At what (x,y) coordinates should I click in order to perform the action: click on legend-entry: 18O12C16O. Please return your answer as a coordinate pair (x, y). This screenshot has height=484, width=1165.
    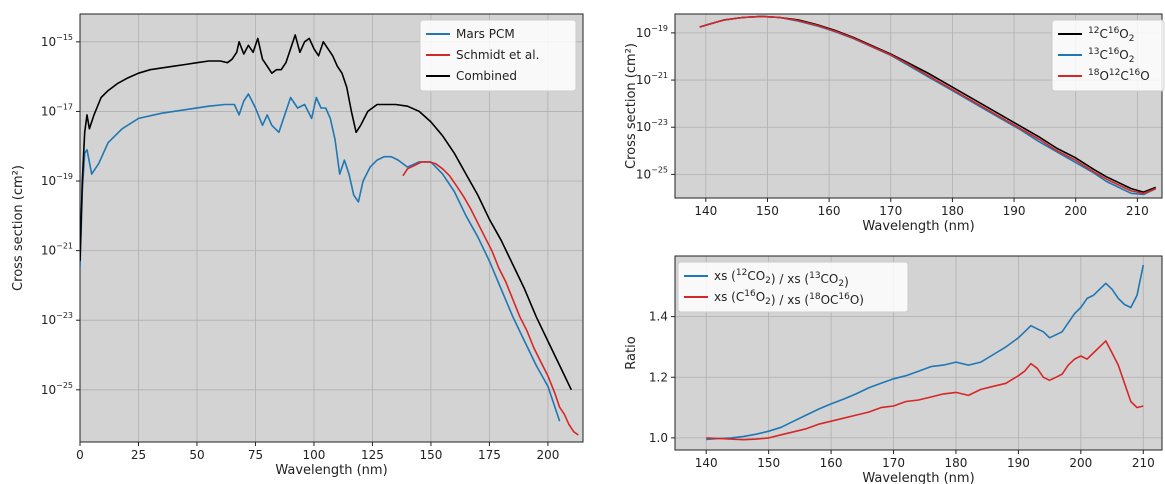
    Looking at the image, I should click on (1119, 75).